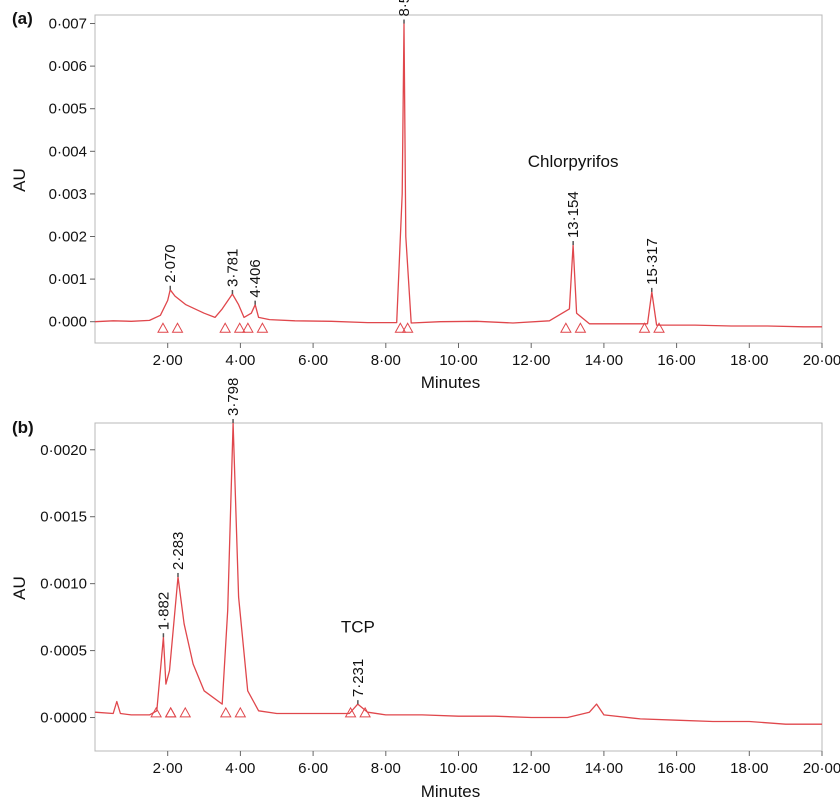  Describe the element at coordinates (232, 268) in the screenshot. I see `peak-label: 3·781` at that location.